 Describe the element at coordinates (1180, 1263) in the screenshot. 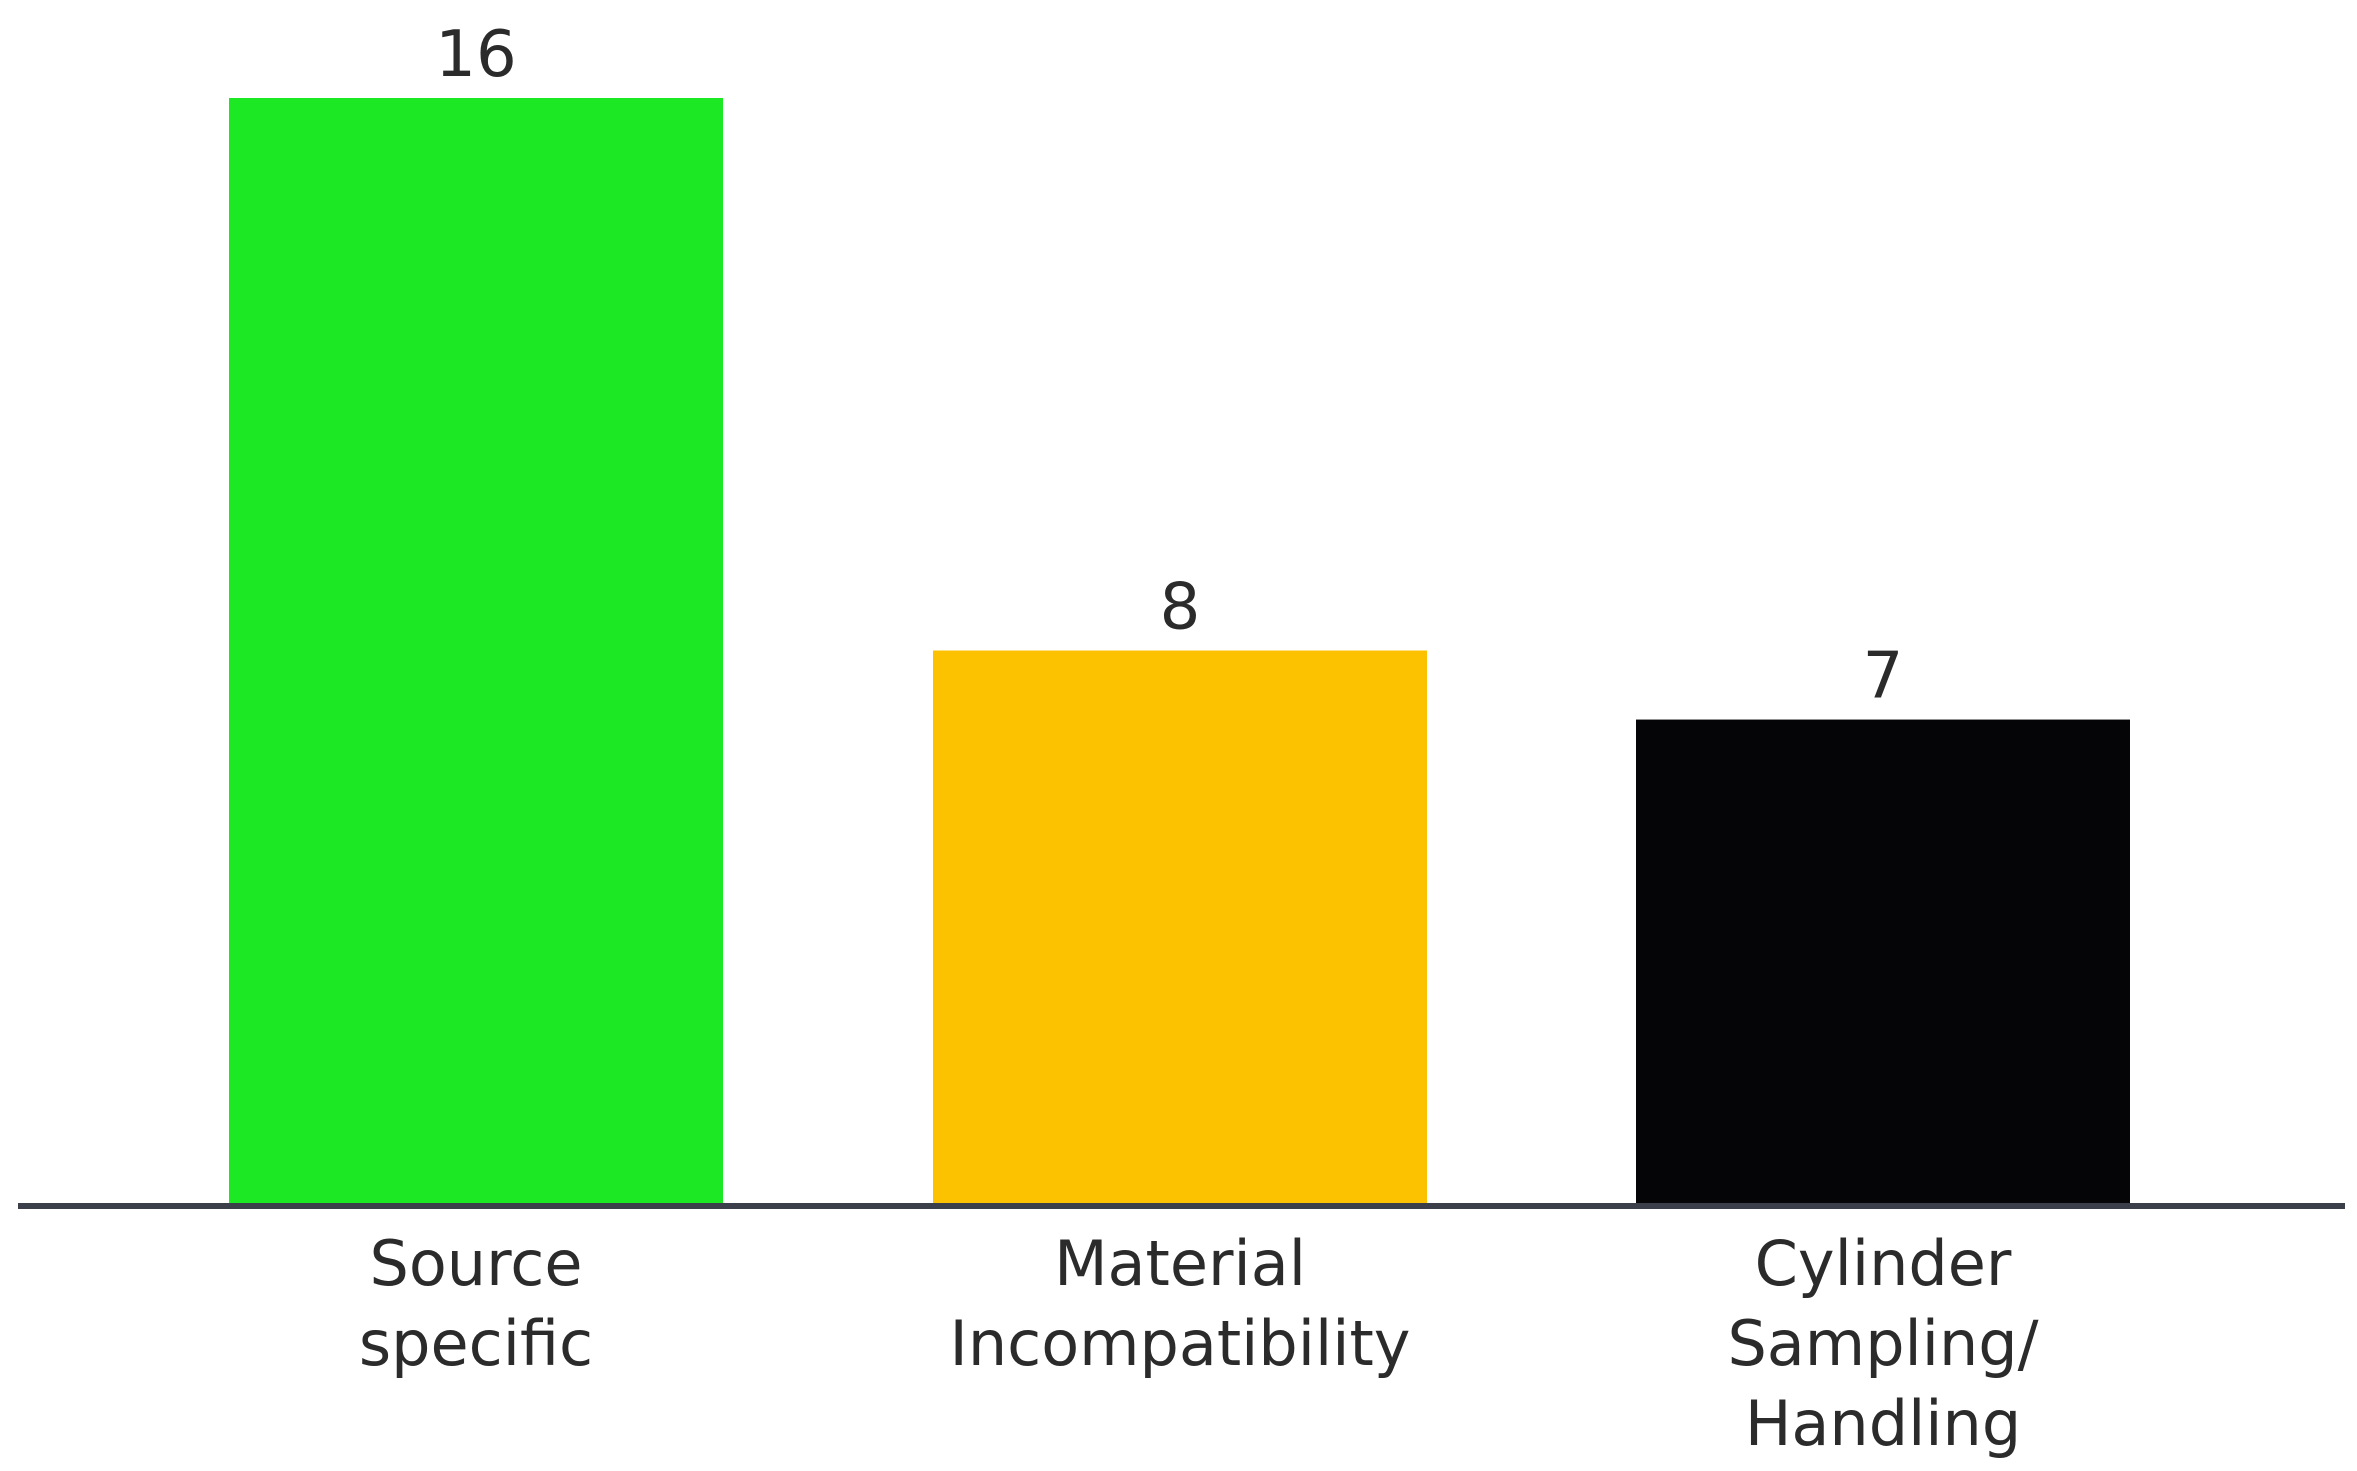

I see `category-label-line: Material` at that location.